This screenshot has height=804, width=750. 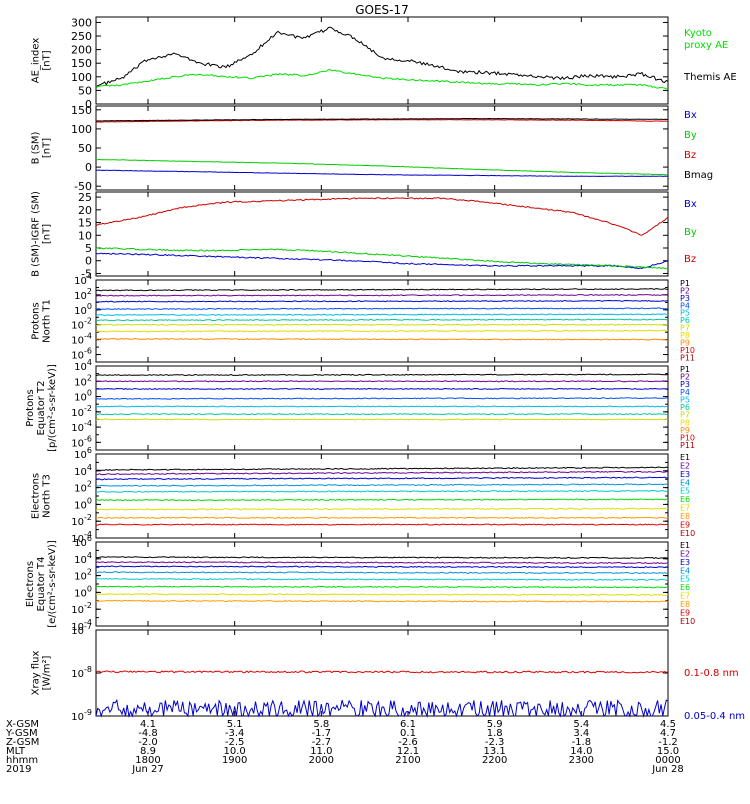 I want to click on channel-label-elec4: E9, so click(x=685, y=612).